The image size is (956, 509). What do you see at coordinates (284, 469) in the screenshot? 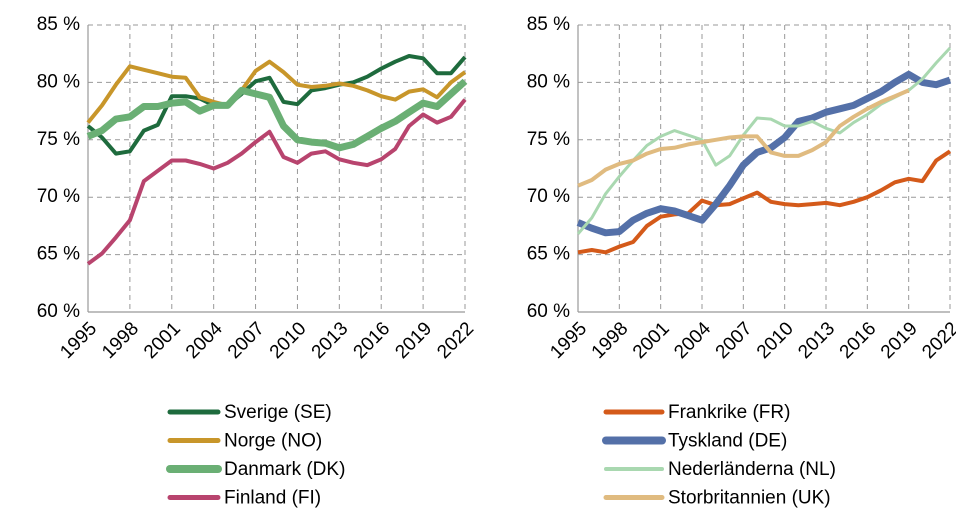
I see `legend-label: Danmark (DK)` at bounding box center [284, 469].